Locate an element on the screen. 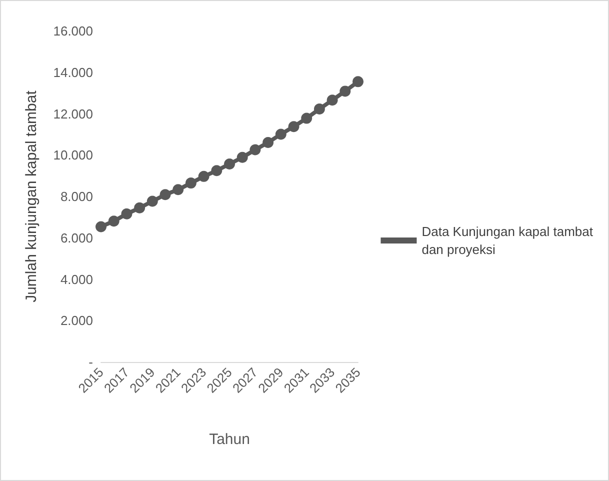  x-axis-title: Tahun is located at coordinates (229, 439).